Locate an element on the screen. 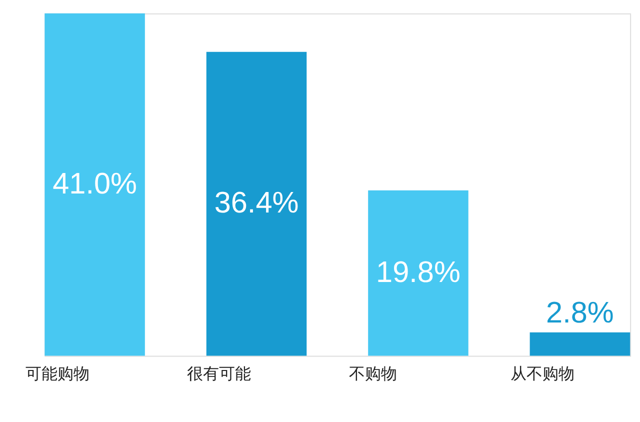 The width and height of the screenshot is (640, 422). data-label: 19.8% is located at coordinates (418, 273).